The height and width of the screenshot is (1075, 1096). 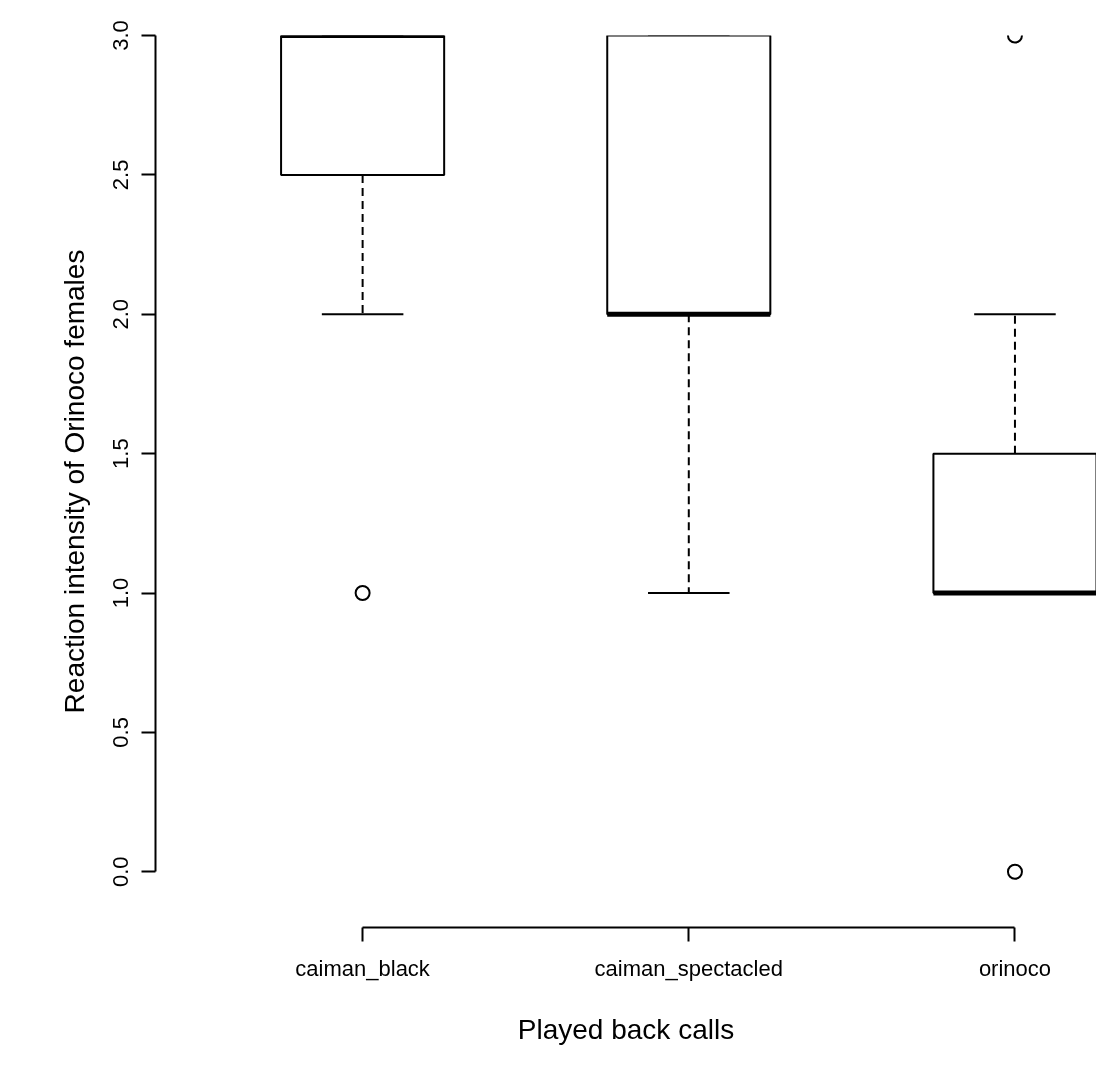 What do you see at coordinates (1015, 968) in the screenshot?
I see `x-tick-label: orinoco` at bounding box center [1015, 968].